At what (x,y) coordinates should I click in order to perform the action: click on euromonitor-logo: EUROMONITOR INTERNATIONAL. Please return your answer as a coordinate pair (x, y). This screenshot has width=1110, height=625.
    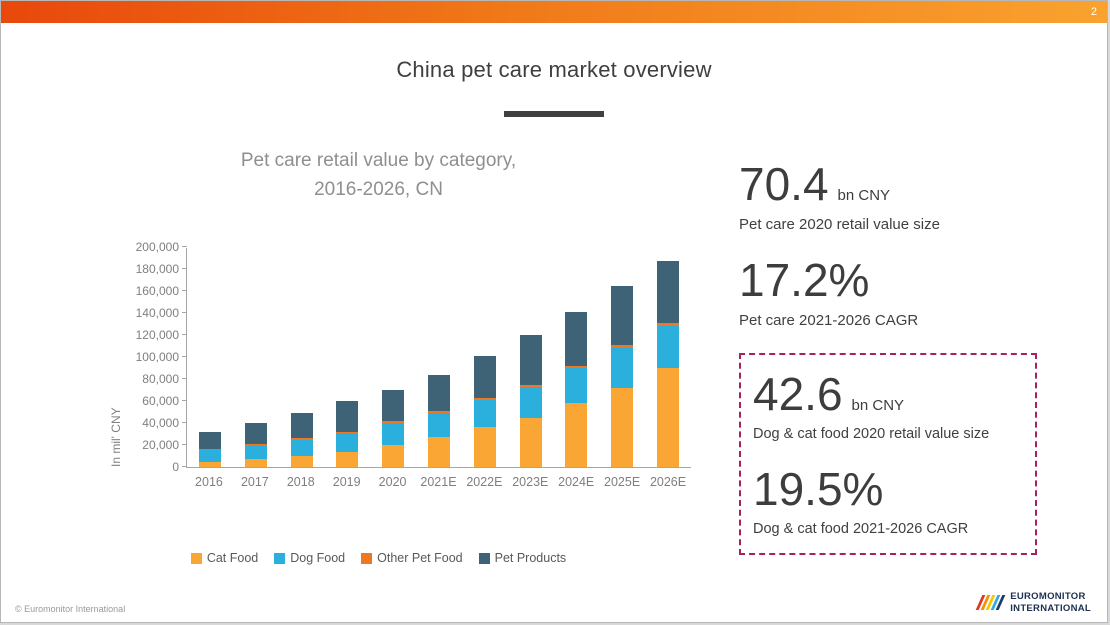
    Looking at the image, I should click on (1033, 602).